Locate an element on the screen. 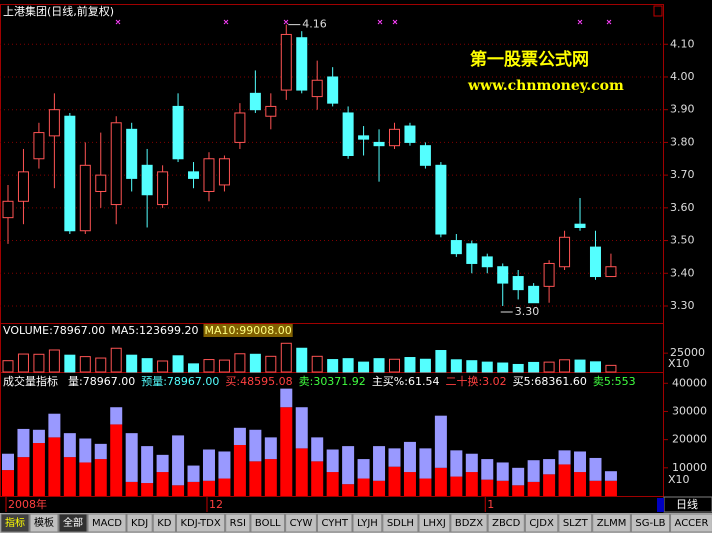 The image size is (712, 533). y-tick-label: 30000 is located at coordinates (689, 410).